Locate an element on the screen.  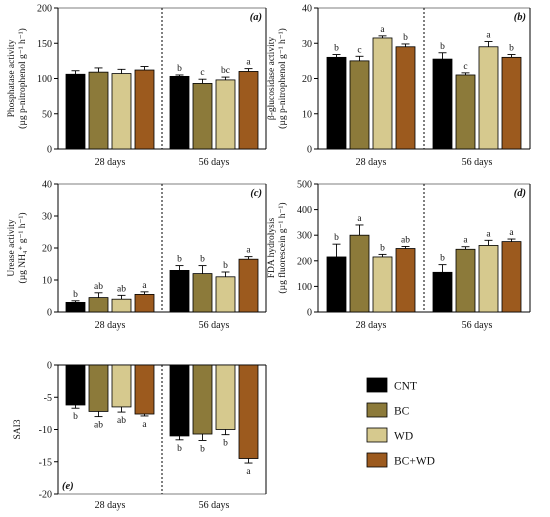
legend-label: BC+WD is located at coordinates (414, 462).